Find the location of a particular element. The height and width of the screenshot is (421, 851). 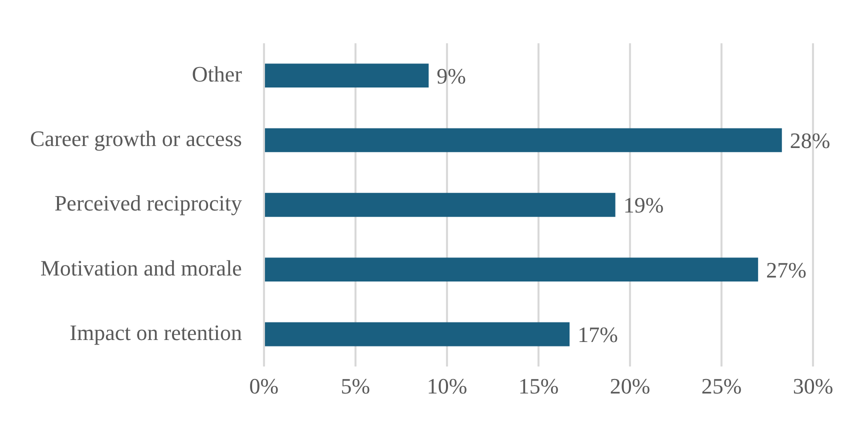

x-tick-label: 20% is located at coordinates (630, 386).